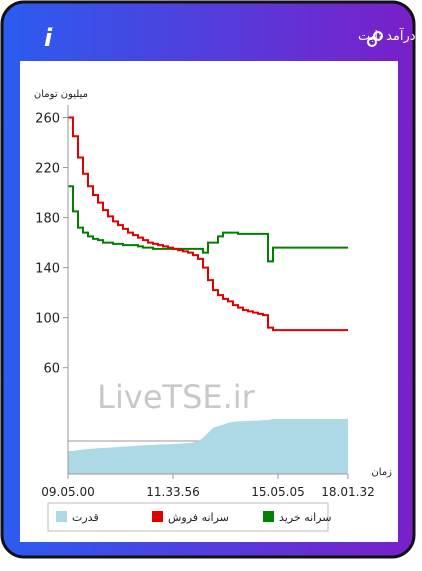 This screenshot has height=571, width=422. I want to click on x-tick-label: 15.05.05, so click(277, 492).